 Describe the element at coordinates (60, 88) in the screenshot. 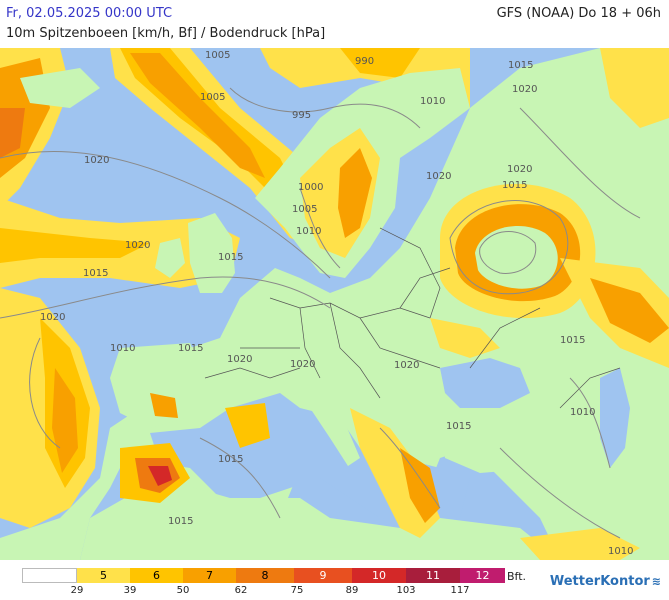

I see `land-iceland` at that location.